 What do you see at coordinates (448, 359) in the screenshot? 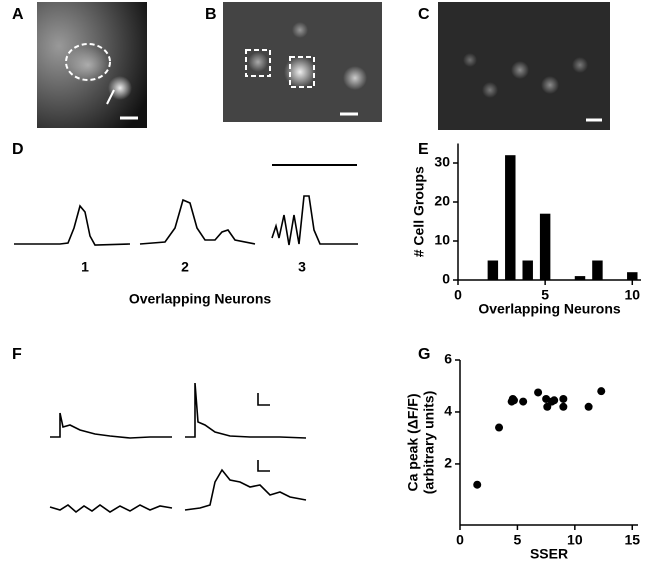
I see `y-tick-label: 6` at bounding box center [448, 359].